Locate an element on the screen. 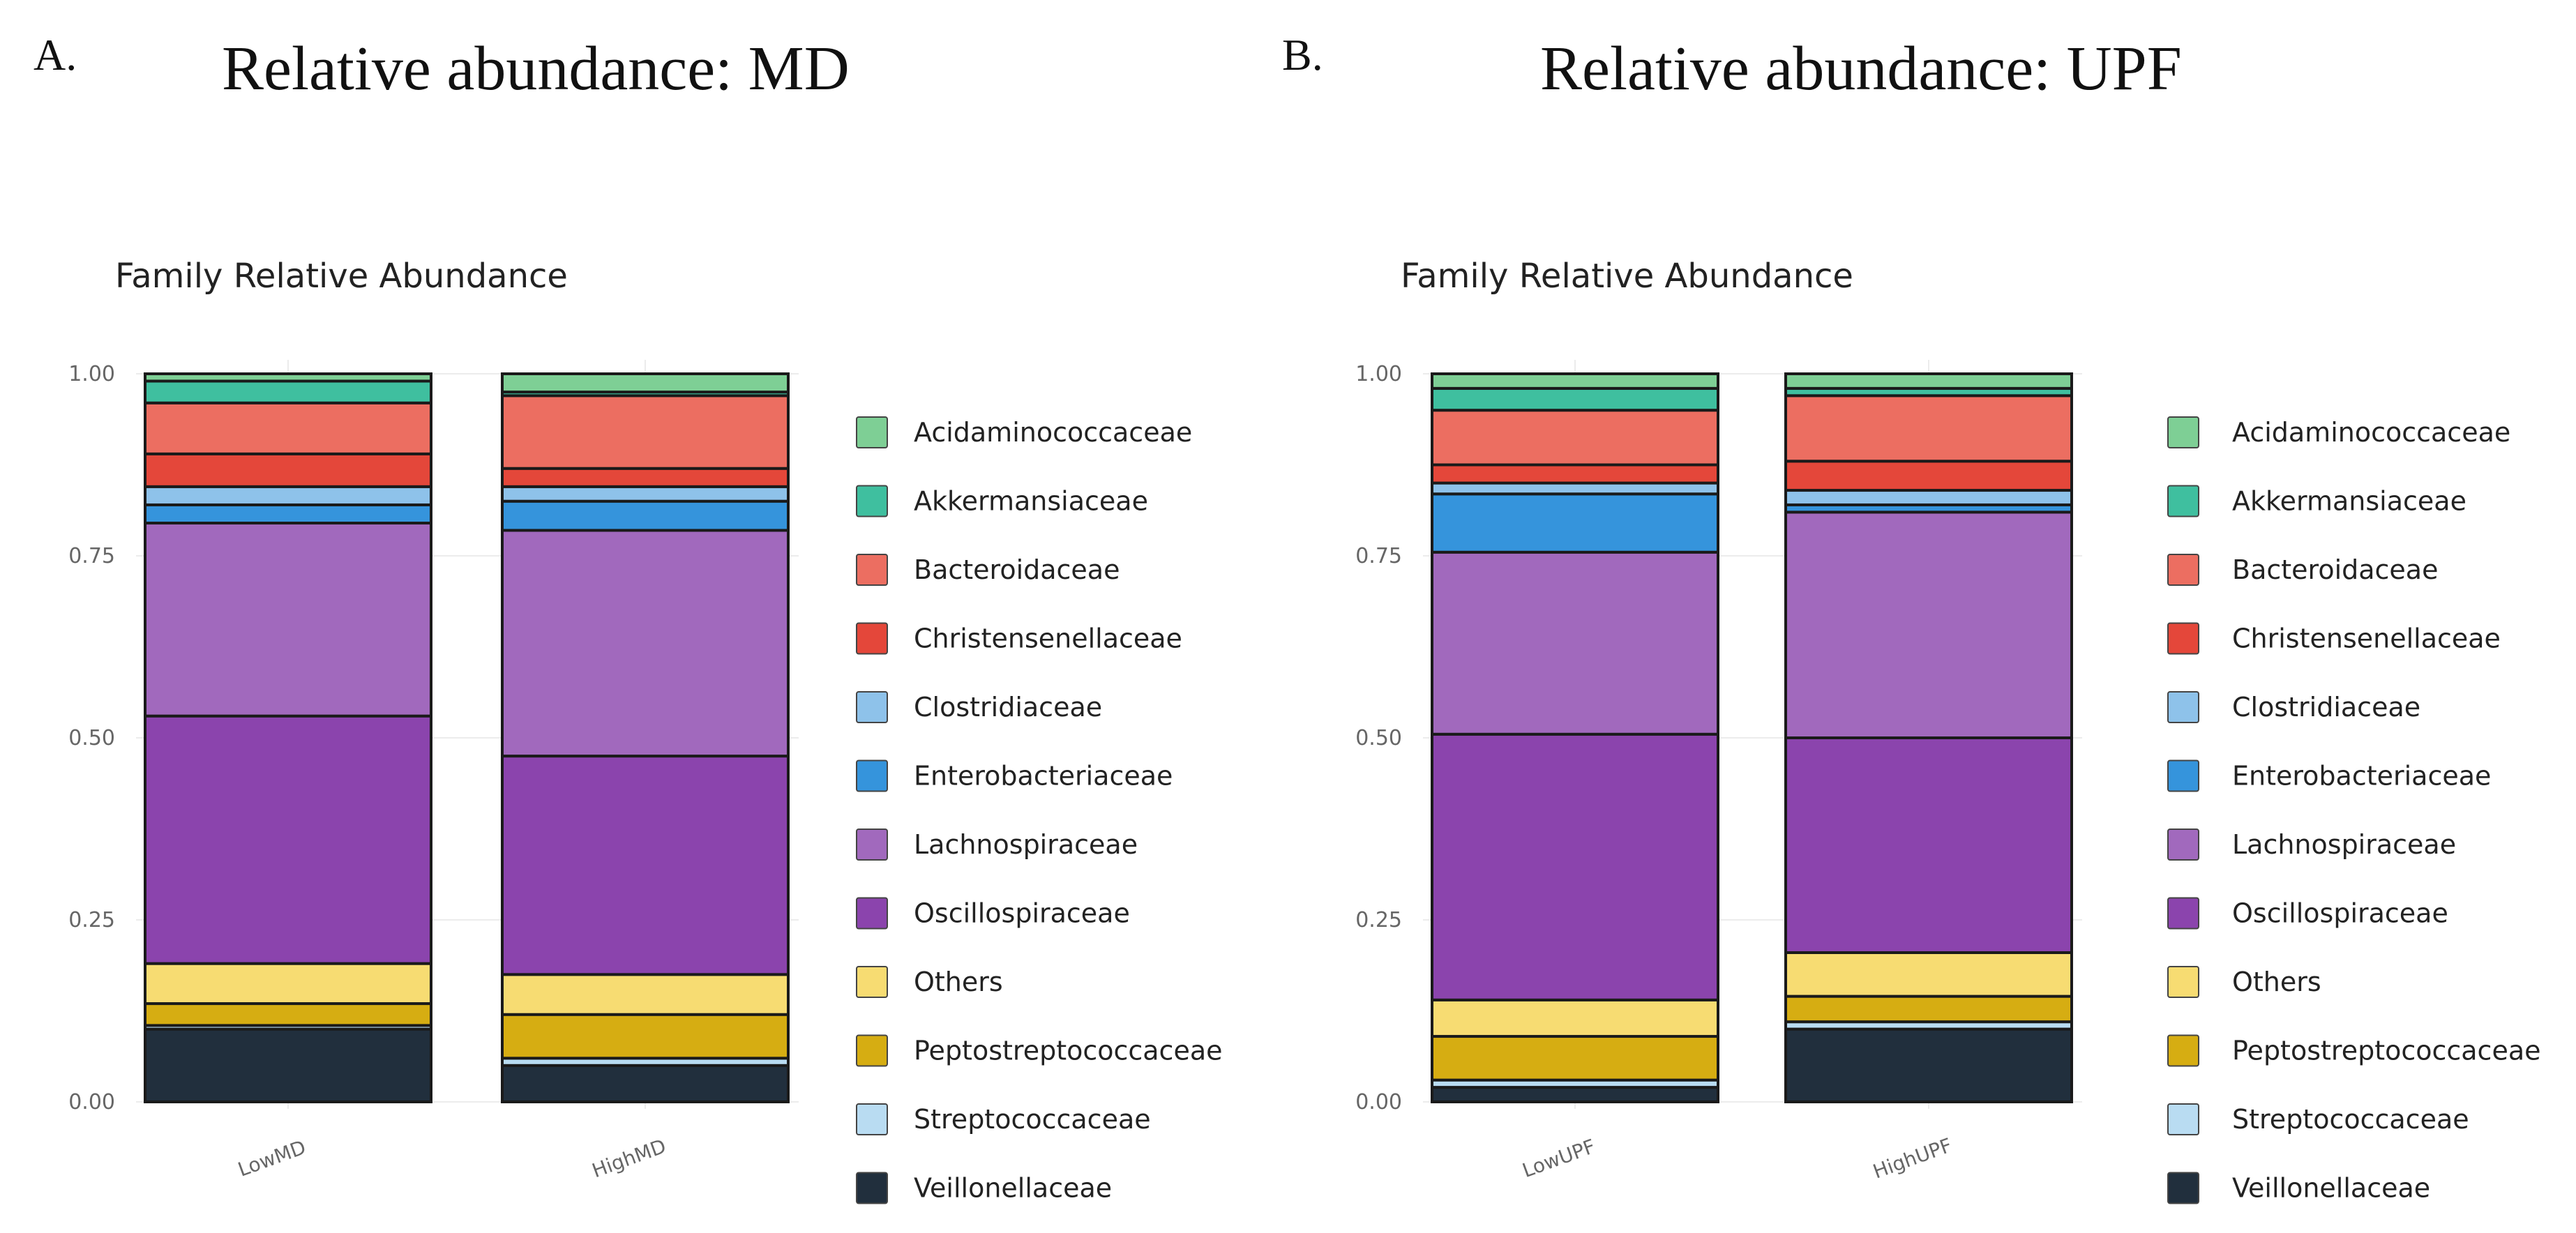  legend-label-streptococcaceae: Streptococcaceae is located at coordinates (1032, 1119).